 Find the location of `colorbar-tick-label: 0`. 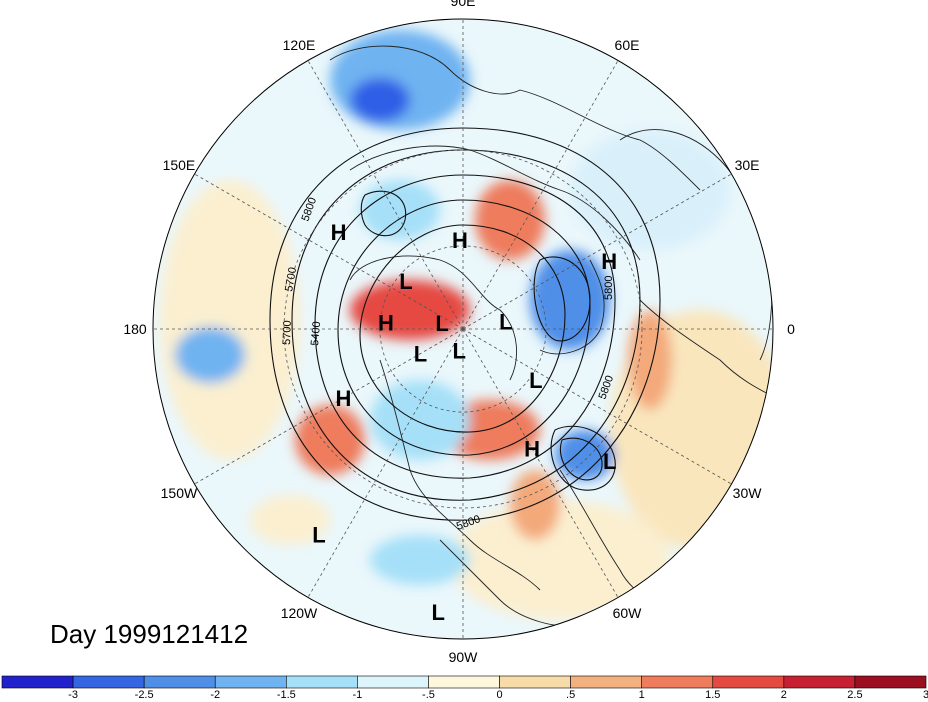

colorbar-tick-label: 0 is located at coordinates (499, 695).